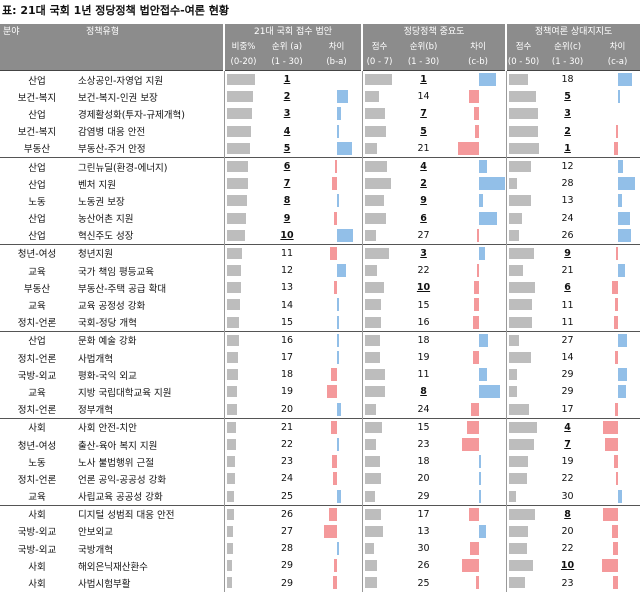  What do you see at coordinates (568, 47) in the screenshot?
I see `subheader-label: 순위(c)` at bounding box center [568, 47].